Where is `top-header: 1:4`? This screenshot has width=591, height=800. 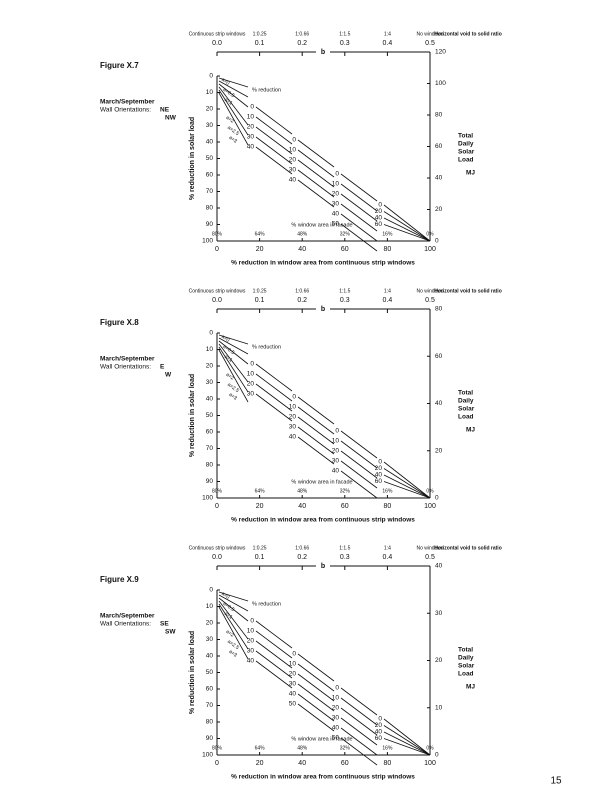 top-header: 1:4 is located at coordinates (387, 291).